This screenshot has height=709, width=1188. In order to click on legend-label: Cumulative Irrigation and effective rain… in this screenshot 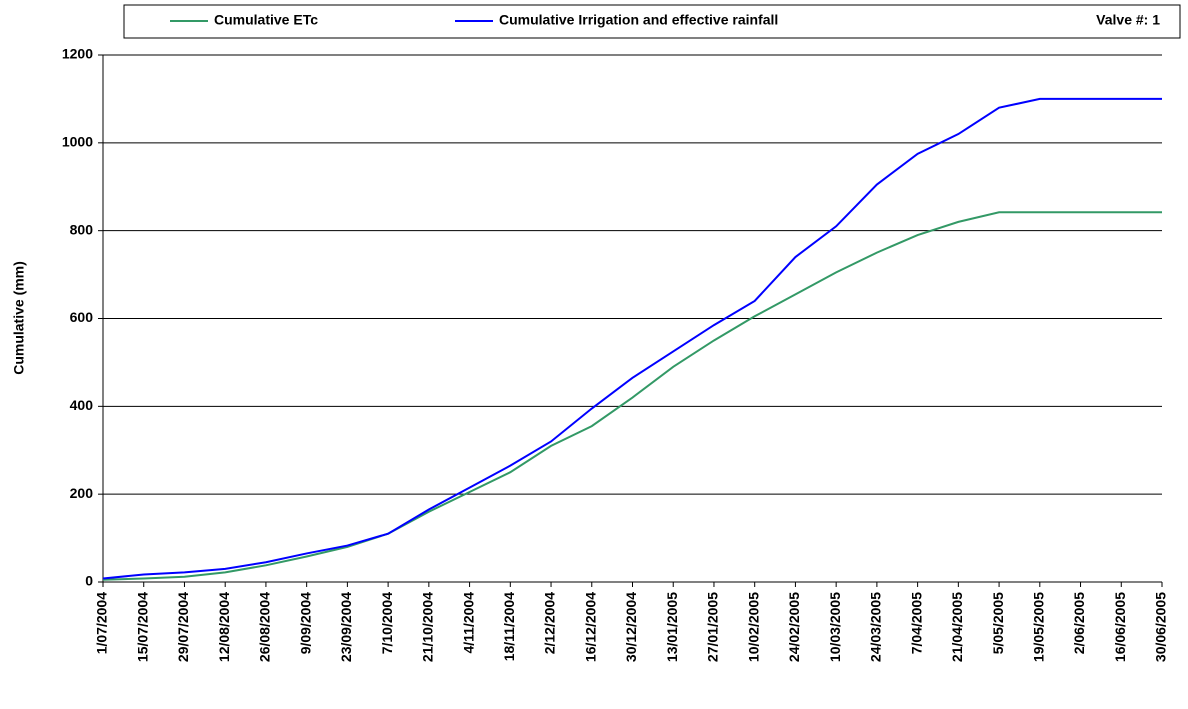, I will do `click(638, 20)`.